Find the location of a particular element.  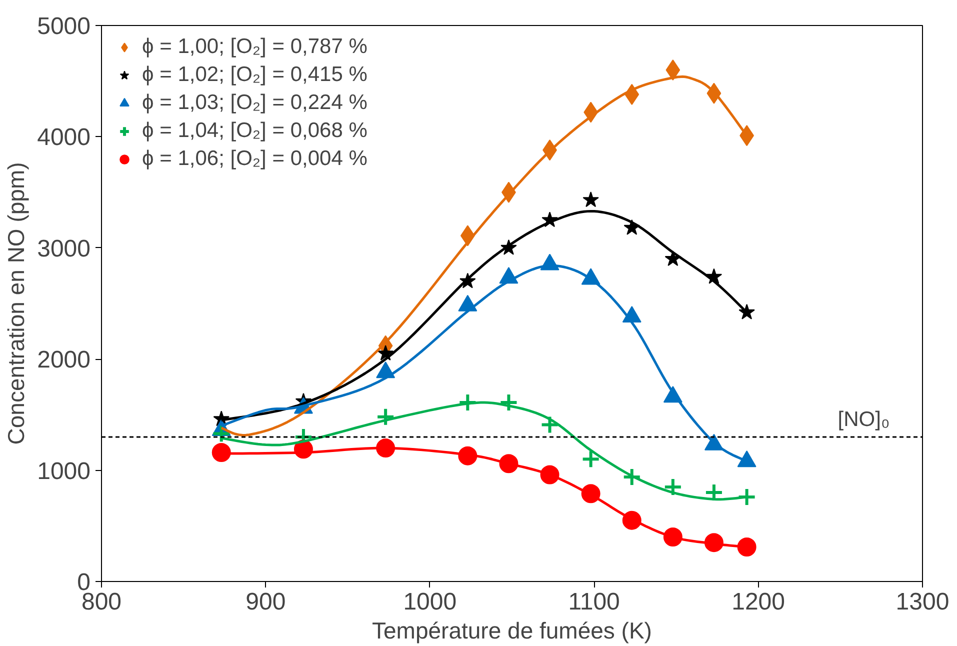

legend-label: ϕ = 1,06; [O₂] = 0,004 % is located at coordinates (255, 159).